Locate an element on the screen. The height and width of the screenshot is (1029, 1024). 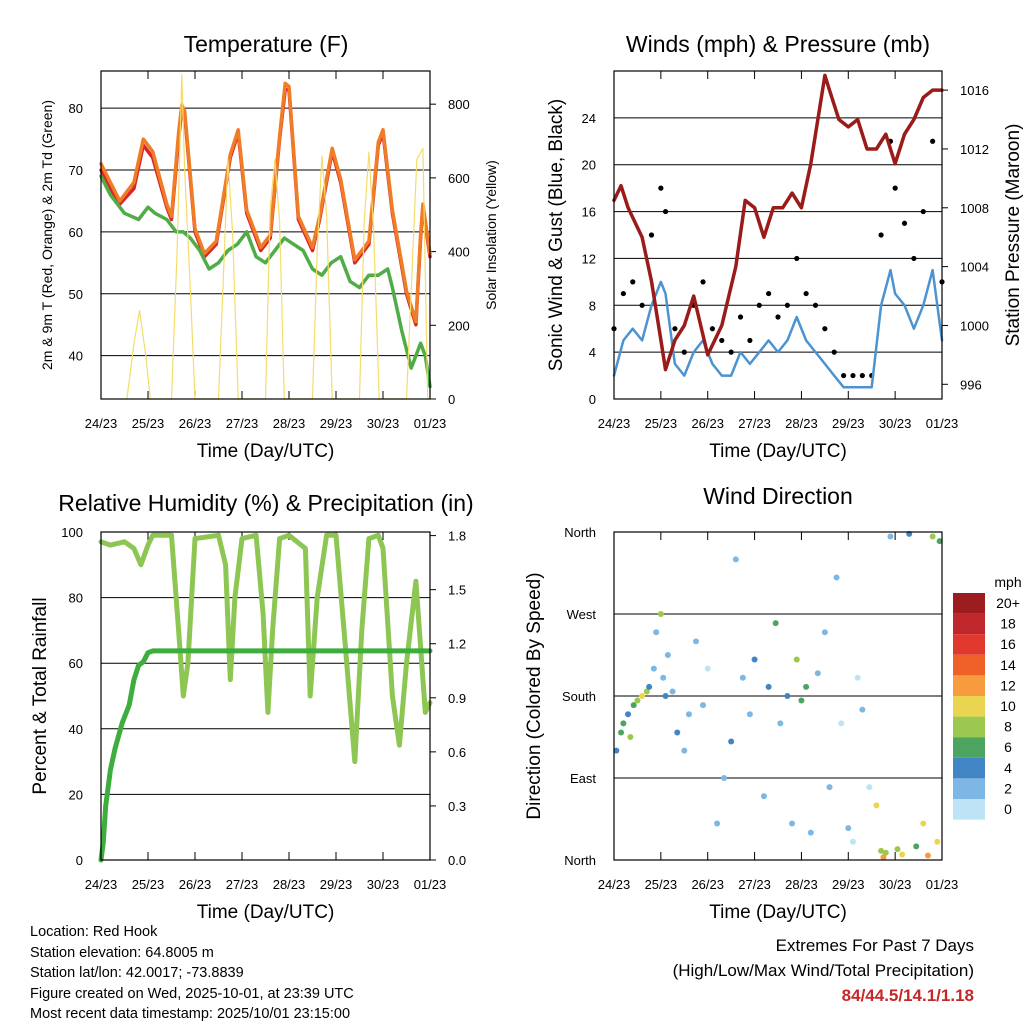
temperature-xtick-label: 24/23 is located at coordinates (101, 423).